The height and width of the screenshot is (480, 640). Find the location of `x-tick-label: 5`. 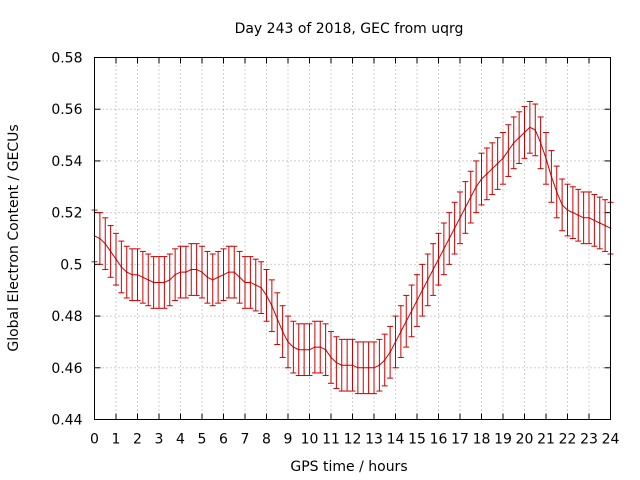

x-tick-label: 5 is located at coordinates (202, 440).